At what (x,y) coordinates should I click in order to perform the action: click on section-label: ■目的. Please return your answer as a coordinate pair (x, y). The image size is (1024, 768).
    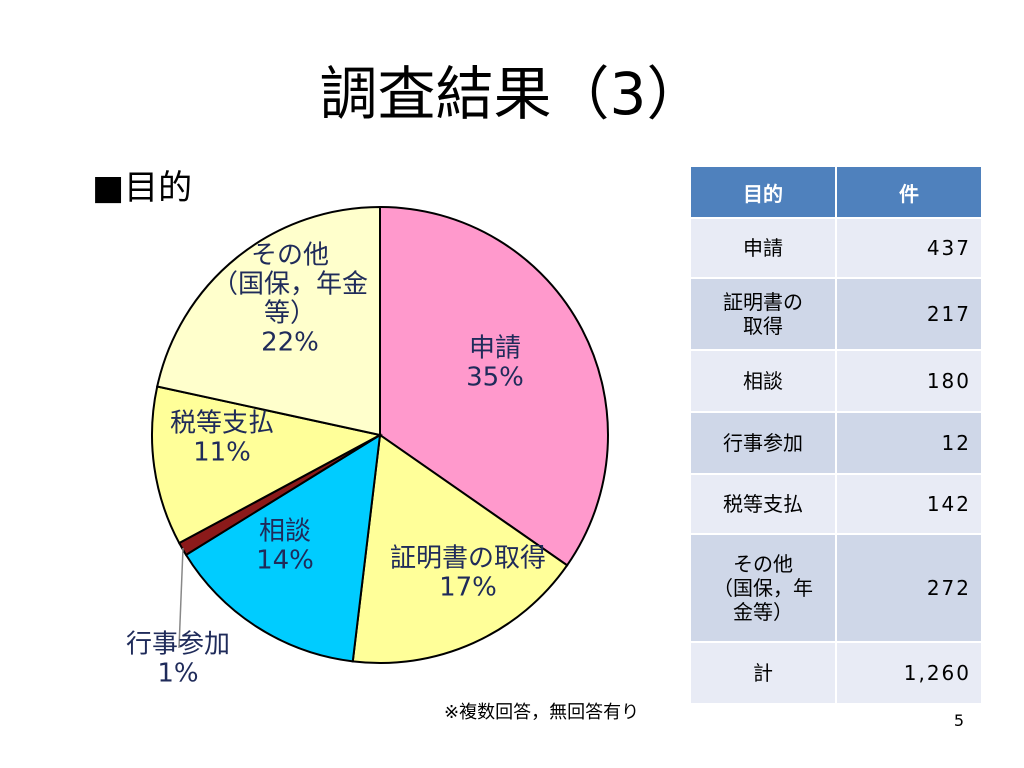
    Looking at the image, I should click on (142, 188).